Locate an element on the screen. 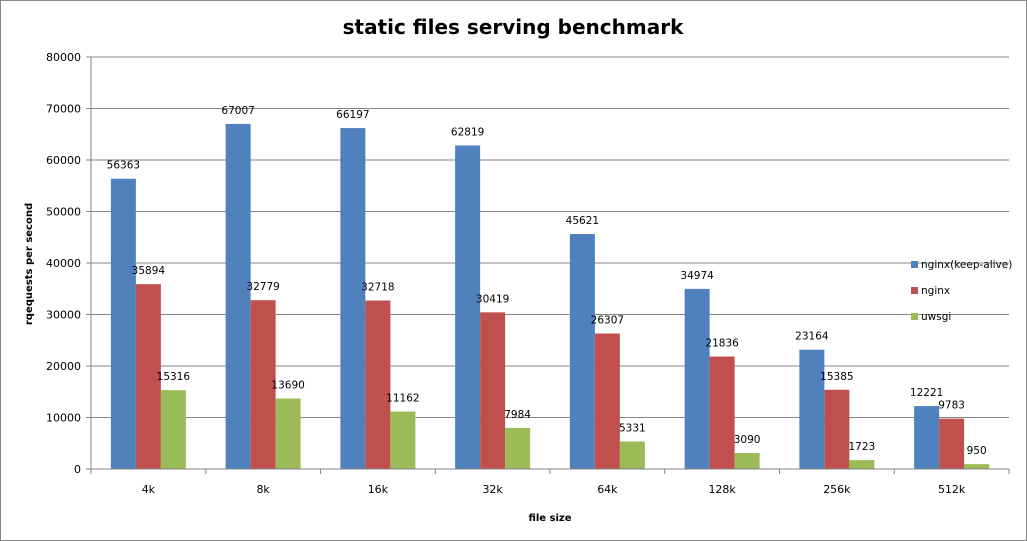  data-label: 34974 is located at coordinates (697, 276).